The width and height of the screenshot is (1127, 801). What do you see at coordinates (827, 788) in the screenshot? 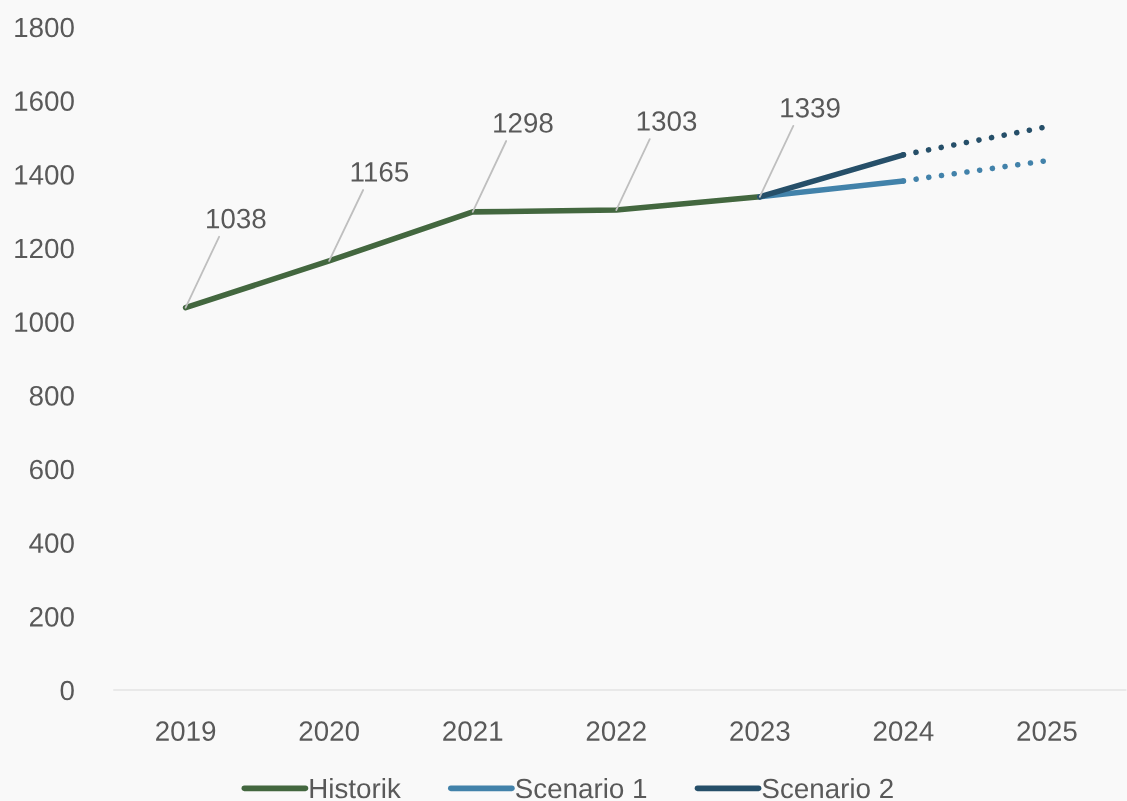
I see `legend-label: Scenario 2` at bounding box center [827, 788].